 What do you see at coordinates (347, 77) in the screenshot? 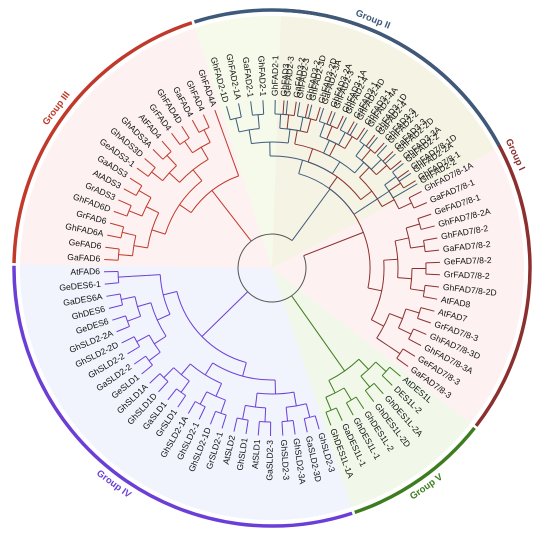
I see `group-2-arc` at bounding box center [347, 77].